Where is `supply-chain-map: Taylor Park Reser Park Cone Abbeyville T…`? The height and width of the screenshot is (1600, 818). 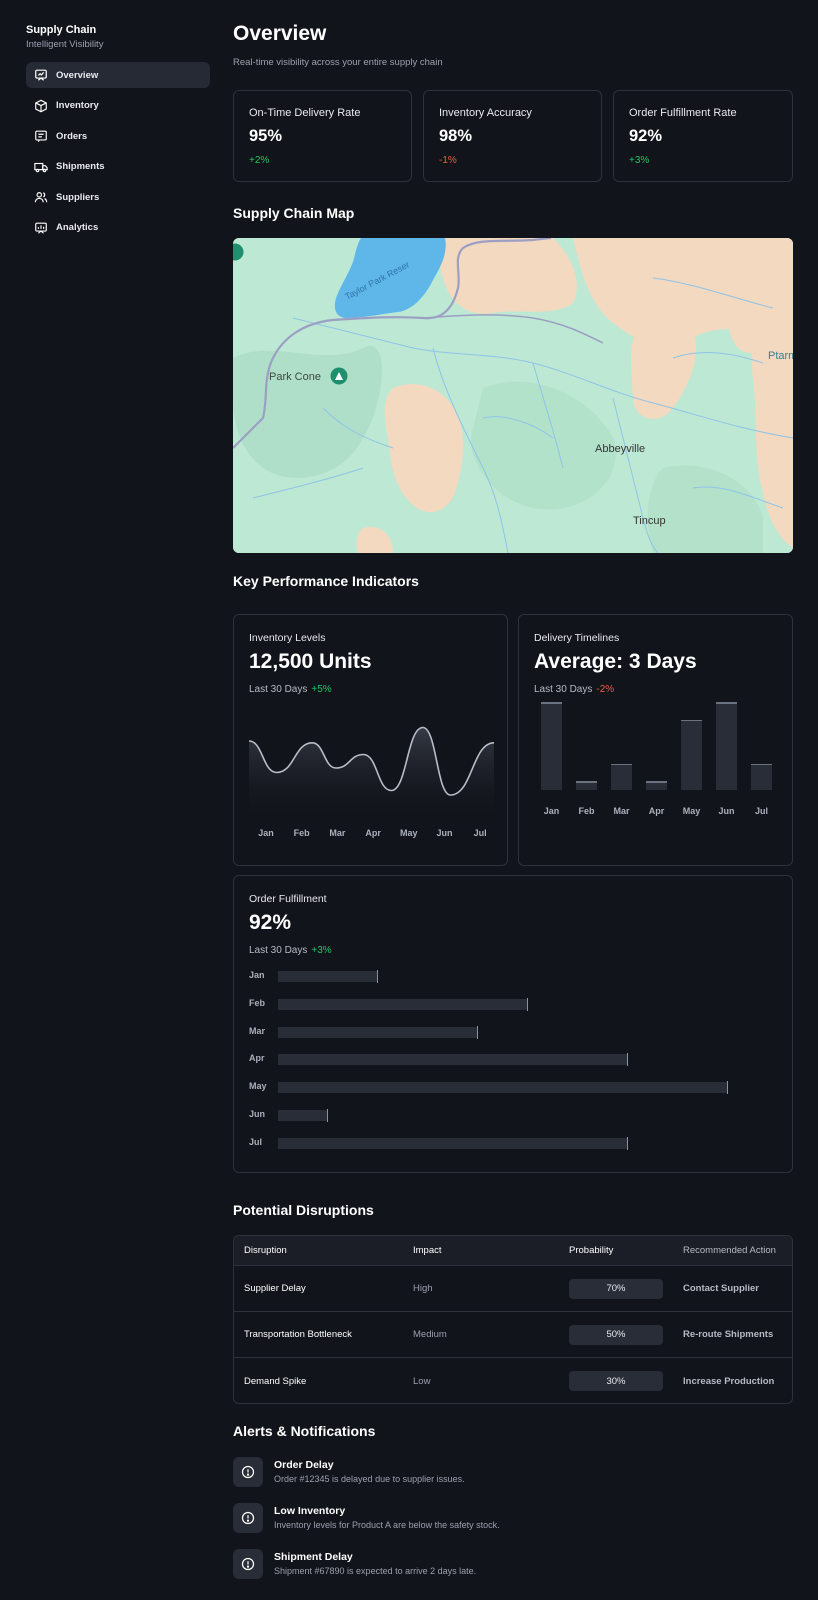 supply-chain-map: Taylor Park Reser Park Cone Abbeyville T… is located at coordinates (513, 395).